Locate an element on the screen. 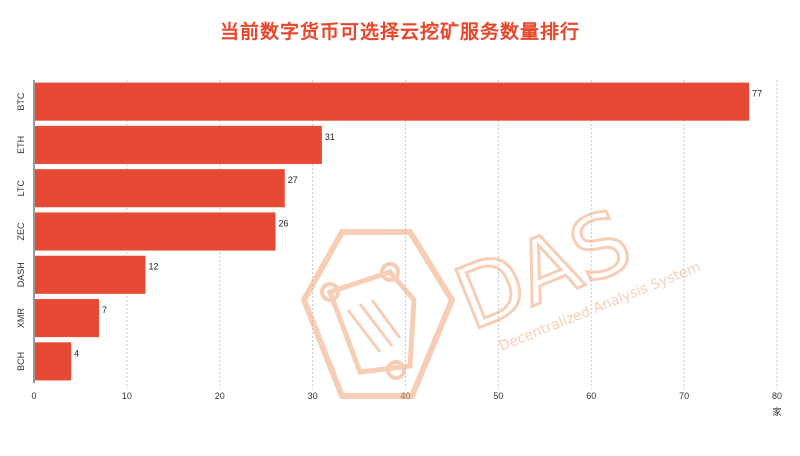  watermark-logo-inner is located at coordinates (371, 322).